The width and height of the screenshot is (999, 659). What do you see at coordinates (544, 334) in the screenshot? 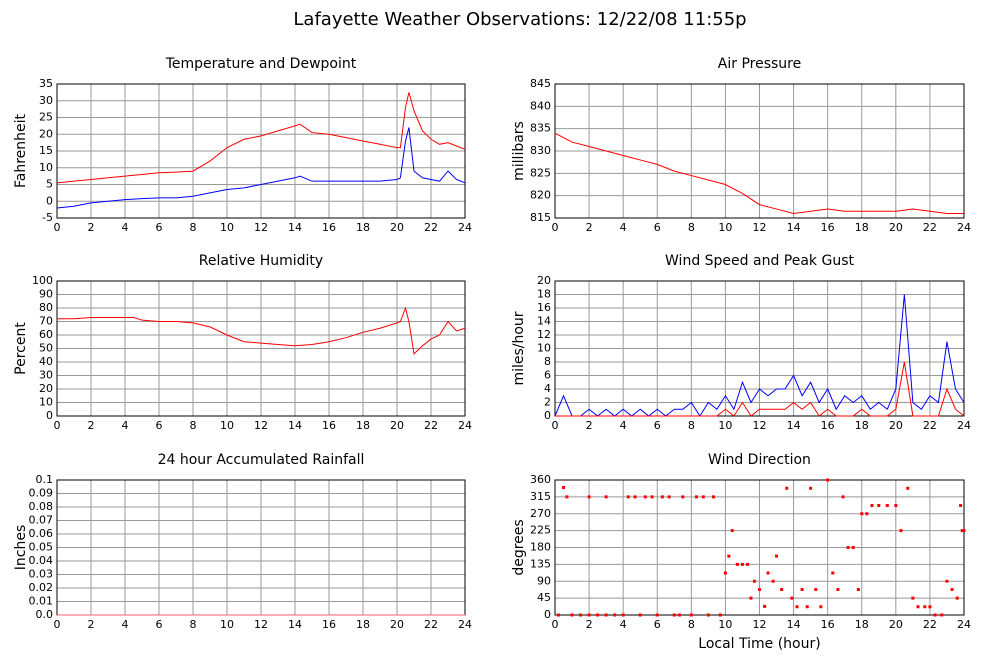
I see `y-tick-label: 12` at bounding box center [544, 334].